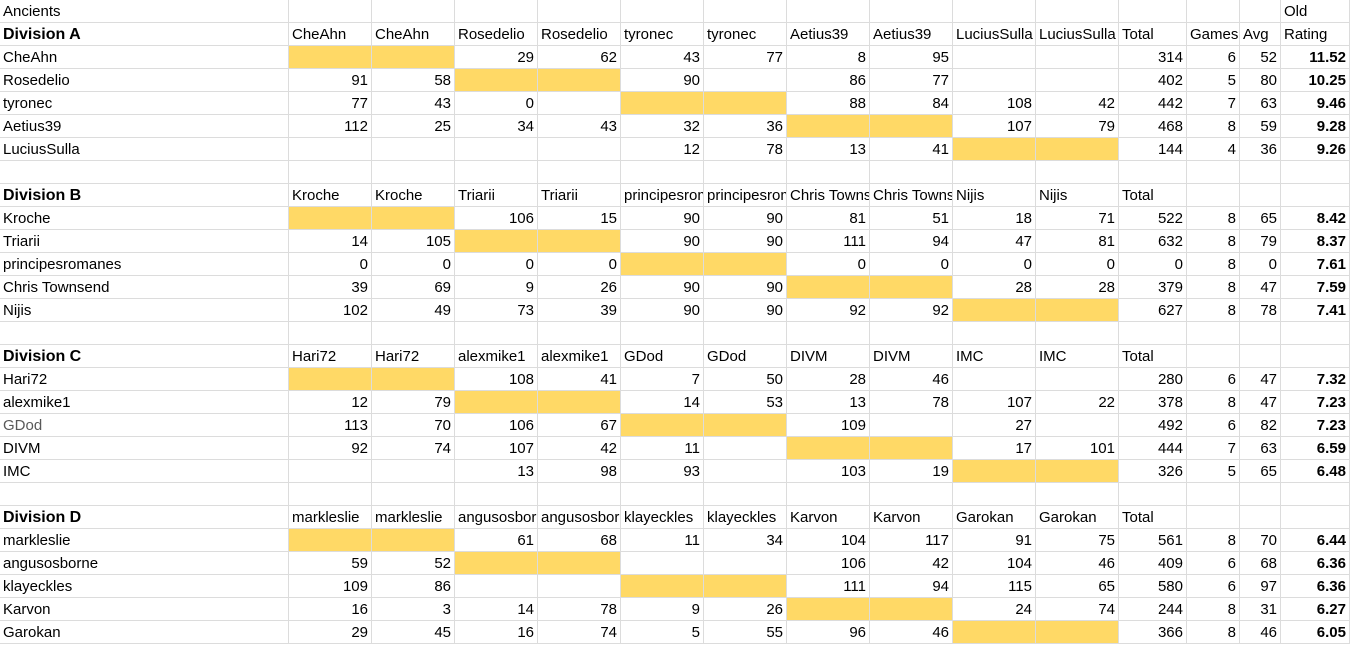 This screenshot has height=650, width=1350. Describe the element at coordinates (144, 103) in the screenshot. I see `player-name: tyronec` at that location.